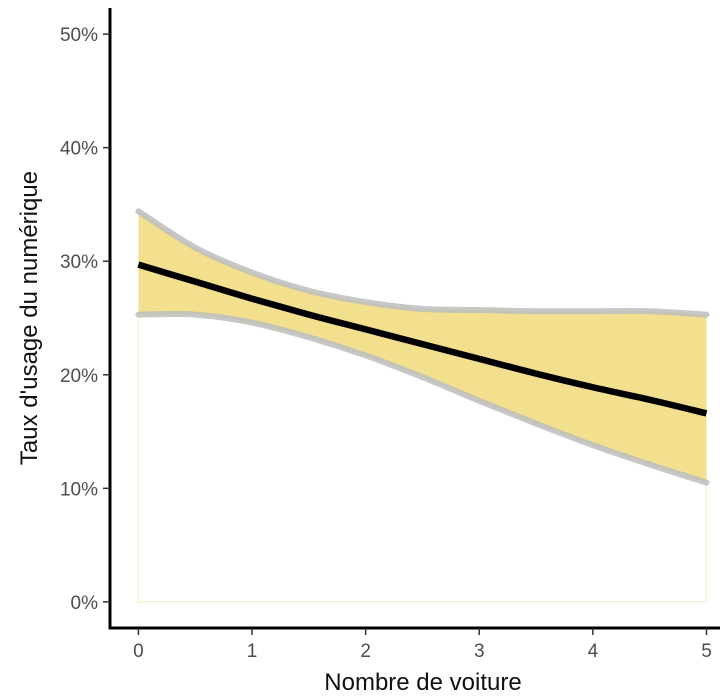 The image size is (728, 697). What do you see at coordinates (422, 682) in the screenshot?
I see `x-axis-title: Nombre de voiture` at bounding box center [422, 682].